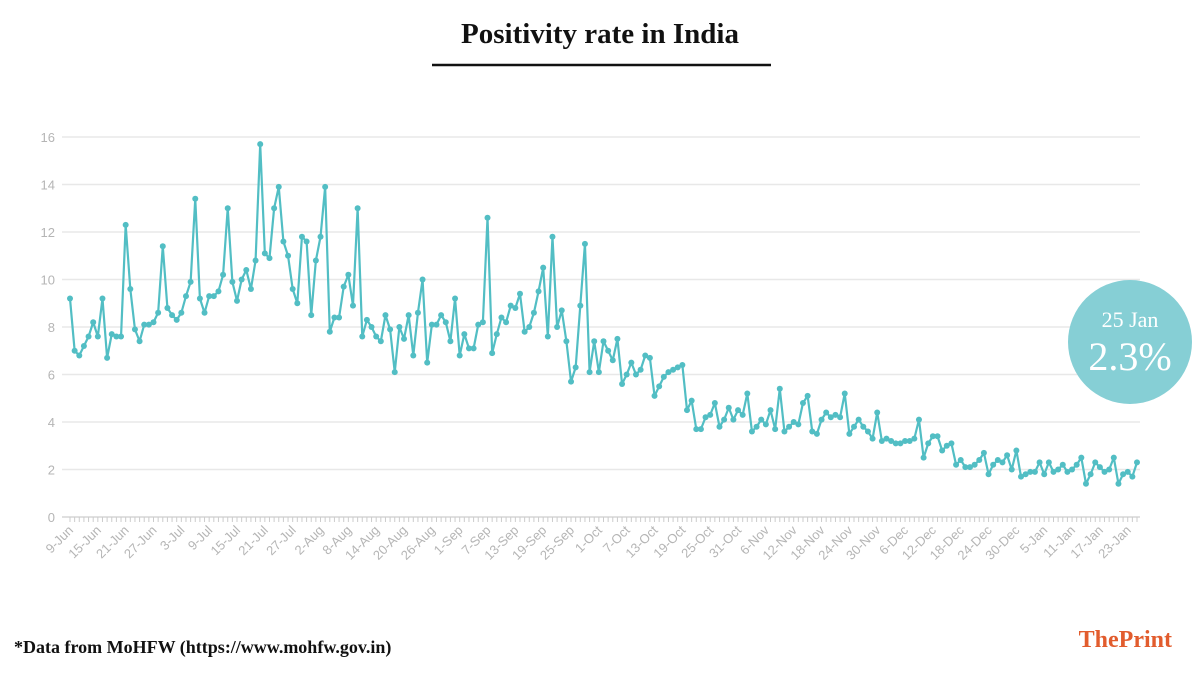 Image resolution: width=1200 pixels, height=675 pixels. Describe the element at coordinates (725, 541) in the screenshot. I see `x-tick-label: 31-Oct` at that location.